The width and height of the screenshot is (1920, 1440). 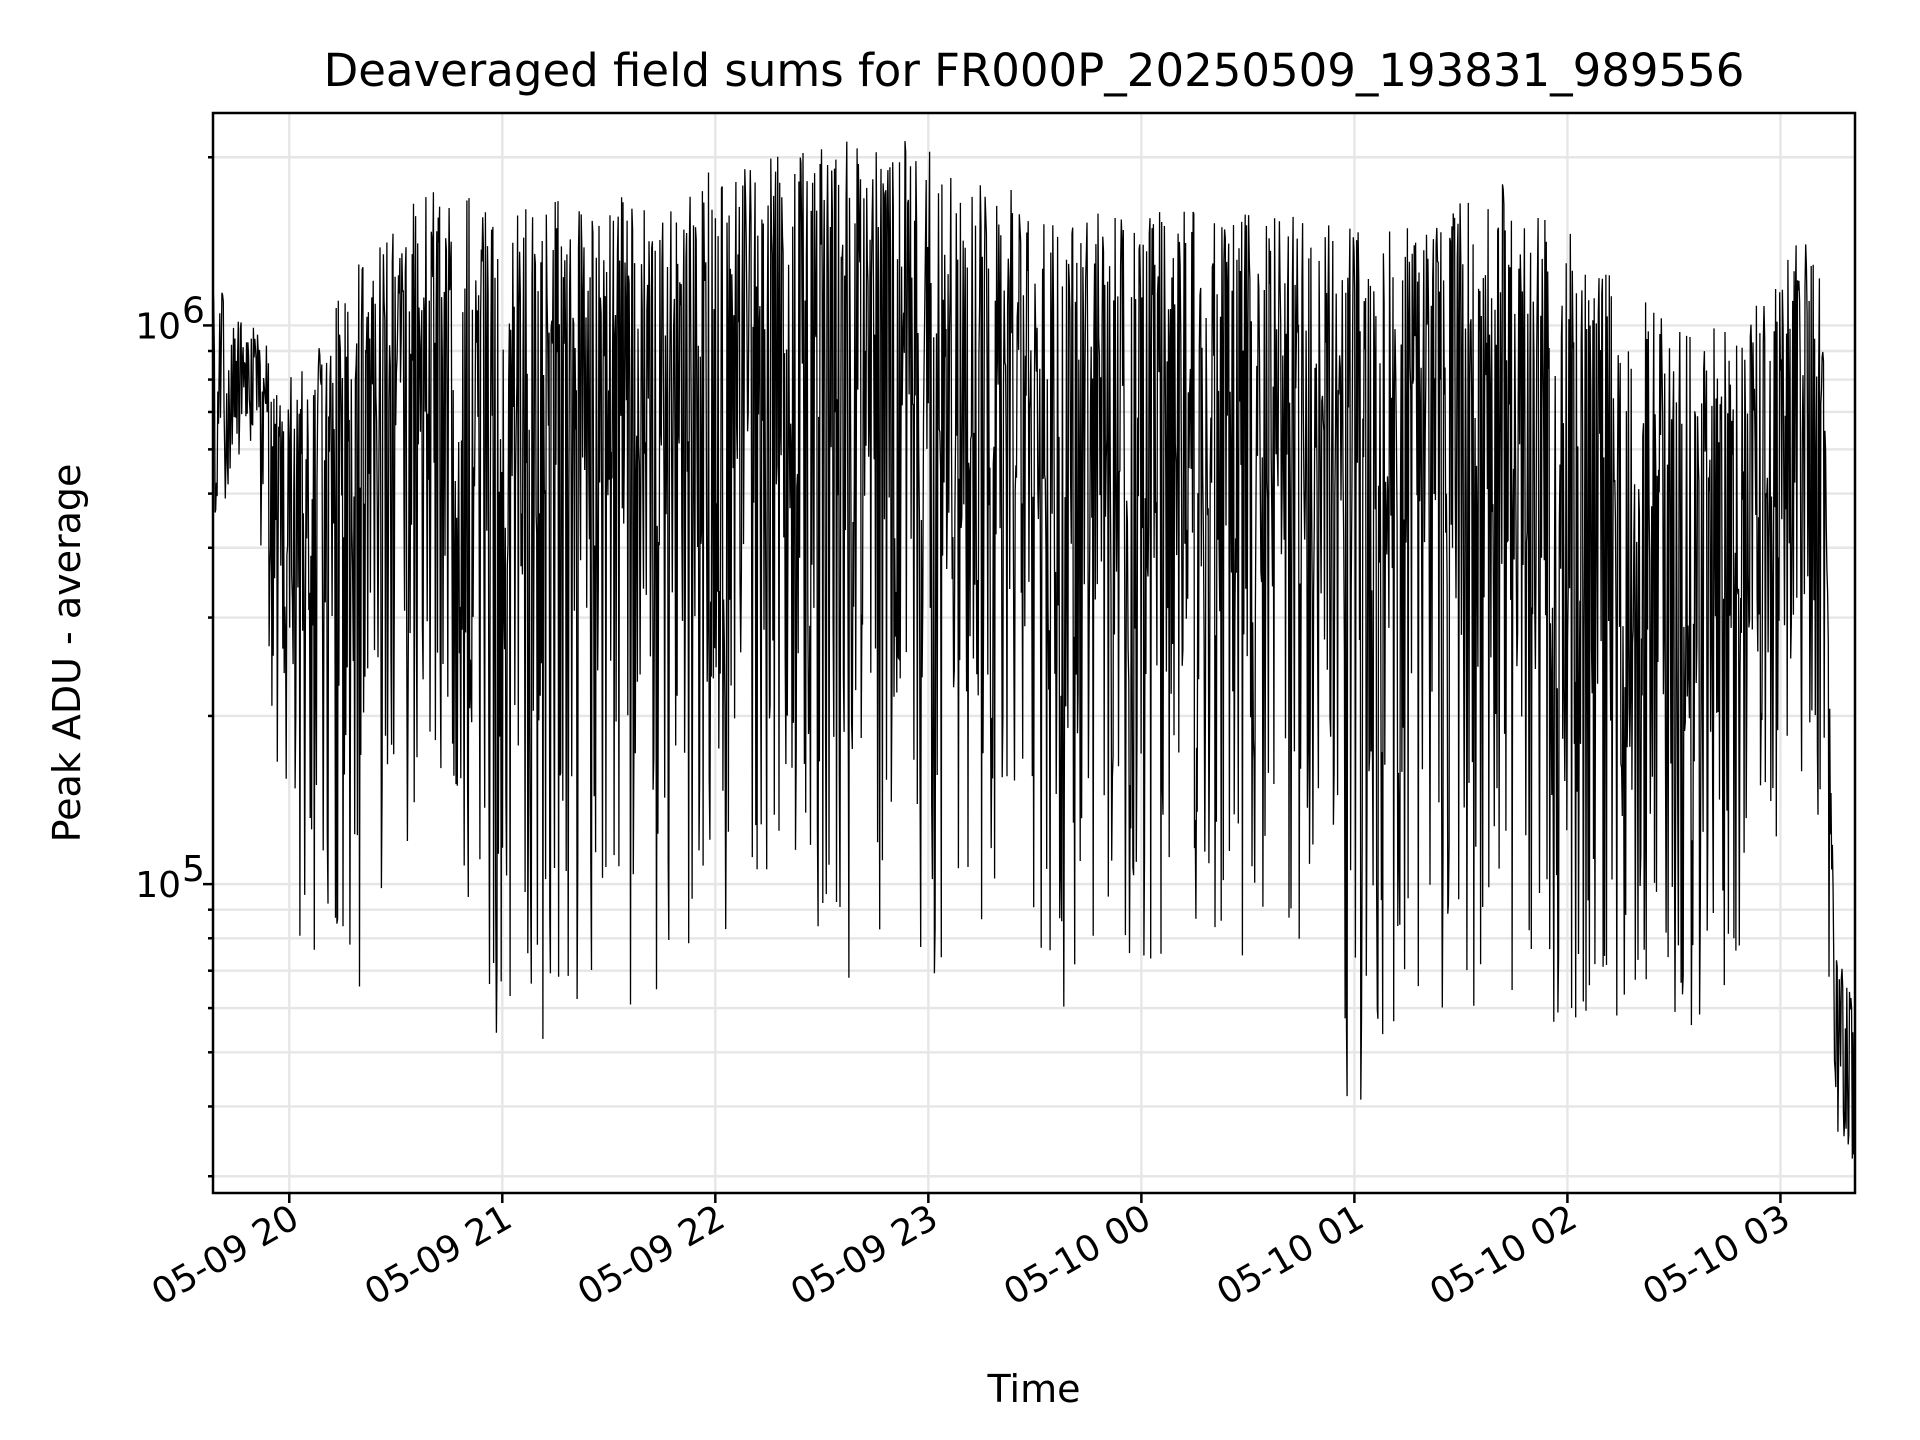 What do you see at coordinates (193, 869) in the screenshot?
I see `y-tick-label-exponent: 5` at bounding box center [193, 869].